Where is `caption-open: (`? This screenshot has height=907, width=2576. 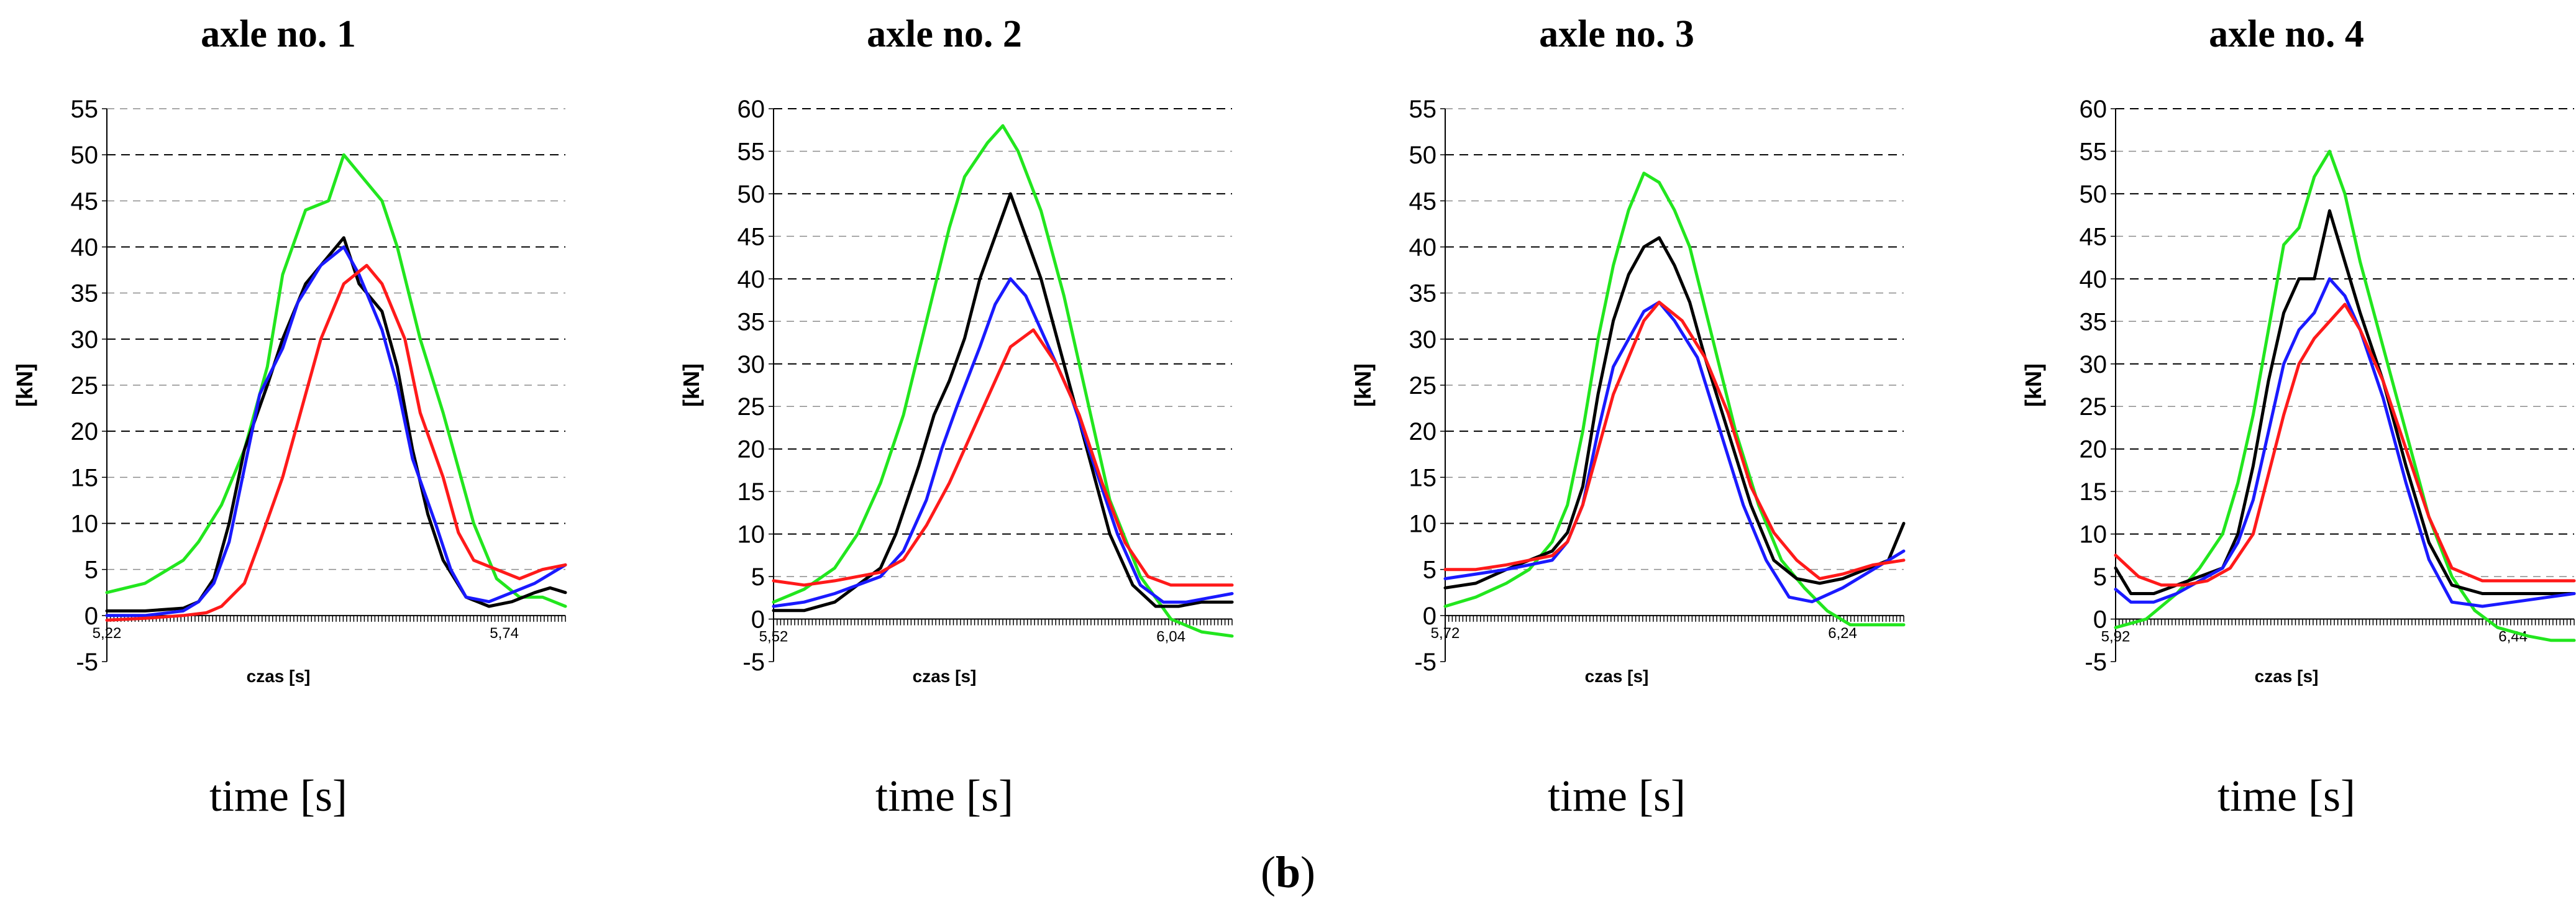 caption-open: ( is located at coordinates (1268, 872).